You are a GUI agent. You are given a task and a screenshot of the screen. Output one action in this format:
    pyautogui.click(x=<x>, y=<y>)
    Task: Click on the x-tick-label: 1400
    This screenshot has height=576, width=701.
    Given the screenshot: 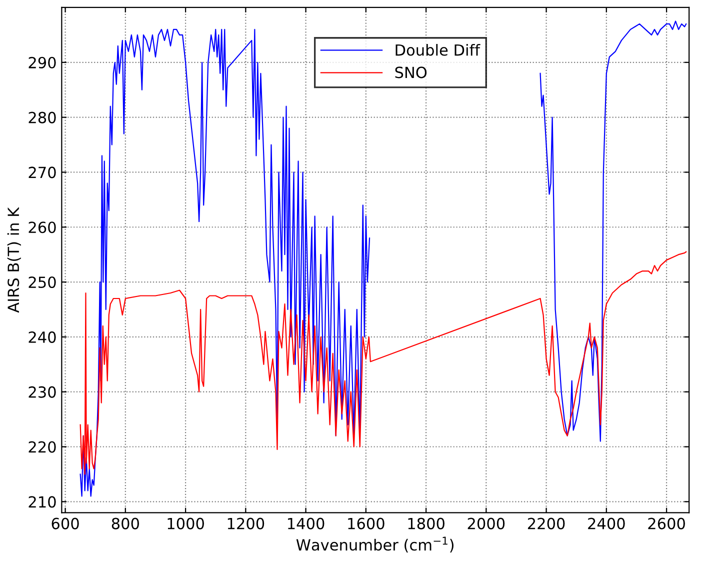 What is the action you would take?
    pyautogui.click(x=306, y=524)
    